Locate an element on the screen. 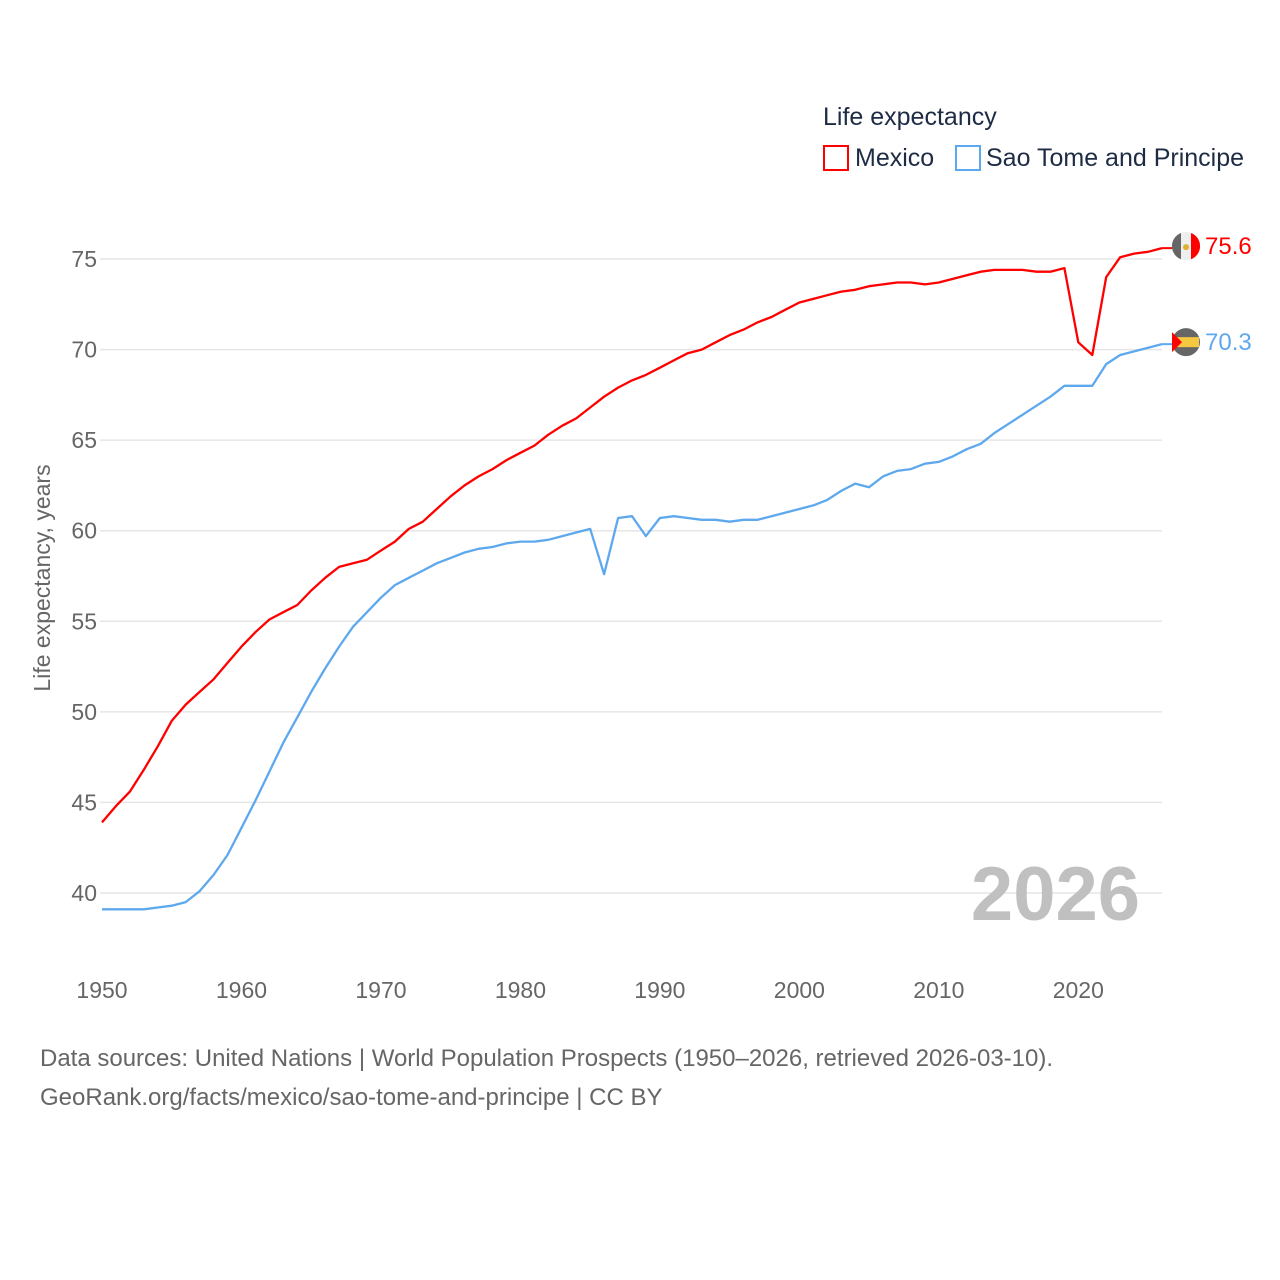  y-tick-label: 70 is located at coordinates (84, 350).